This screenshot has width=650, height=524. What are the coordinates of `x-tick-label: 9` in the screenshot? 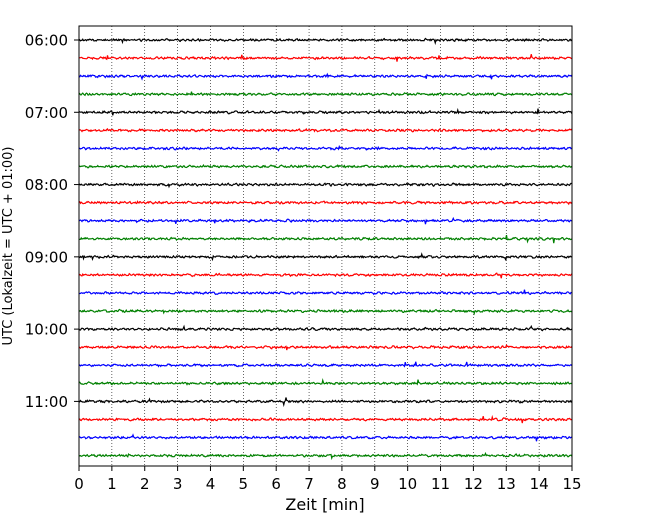 It's located at (375, 484).